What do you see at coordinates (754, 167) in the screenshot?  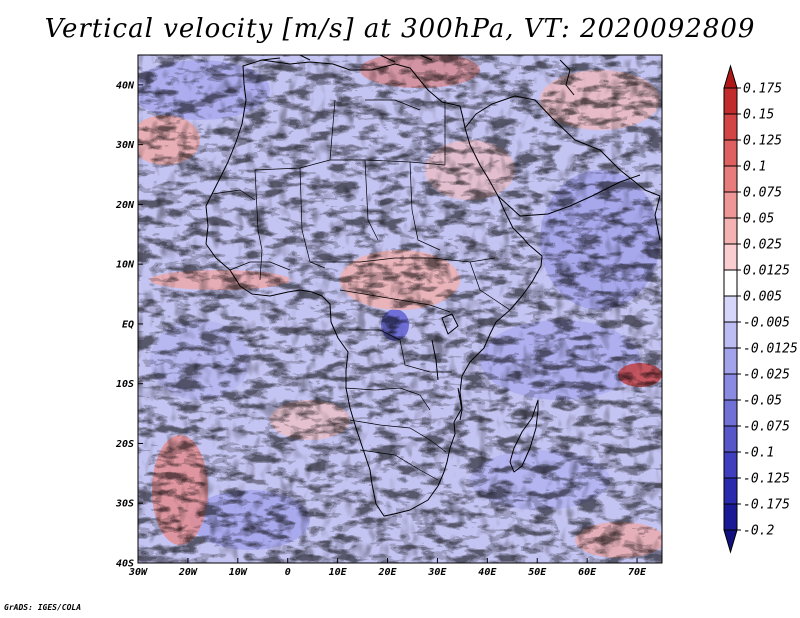 I see `colorbar-label: 0.1` at bounding box center [754, 167].